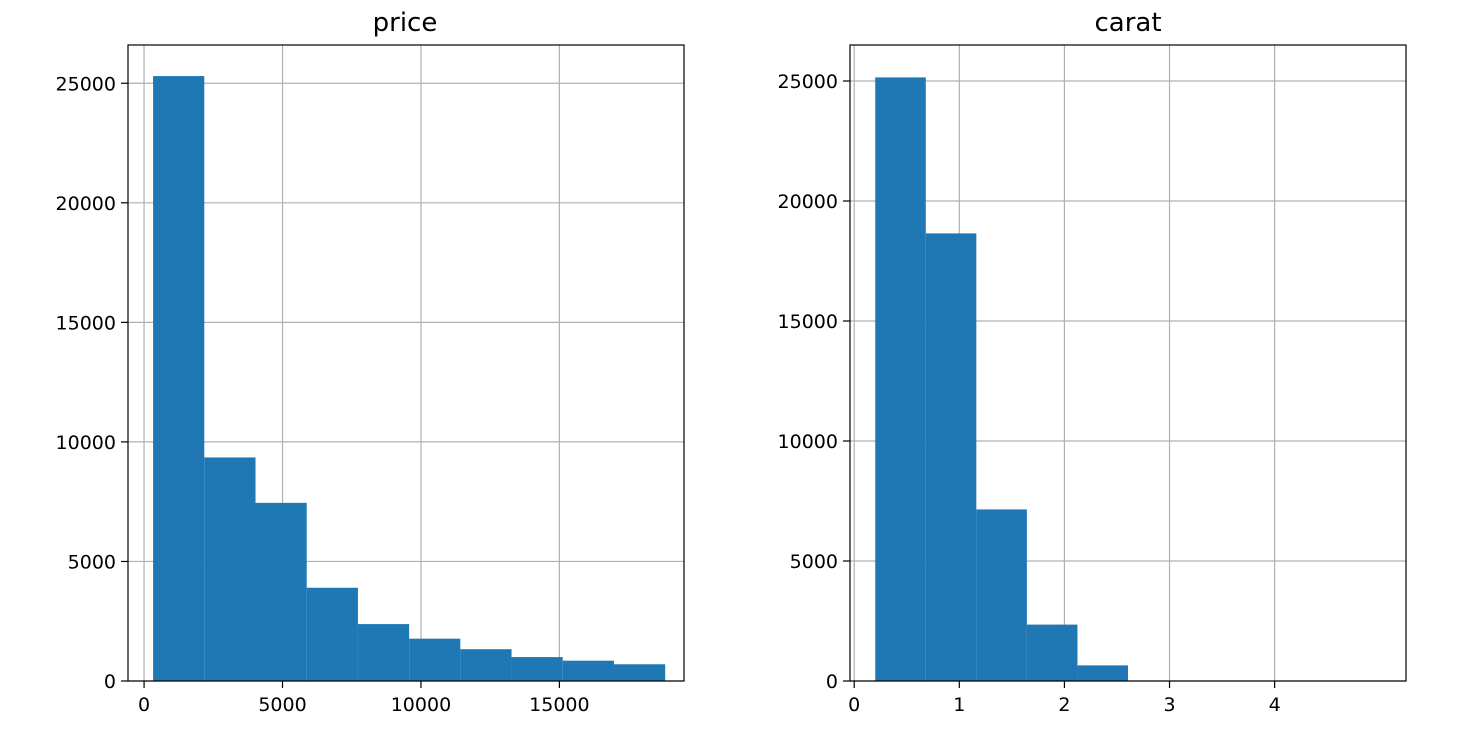  I want to click on carat-x-tick-label: 4, so click(1275, 705).